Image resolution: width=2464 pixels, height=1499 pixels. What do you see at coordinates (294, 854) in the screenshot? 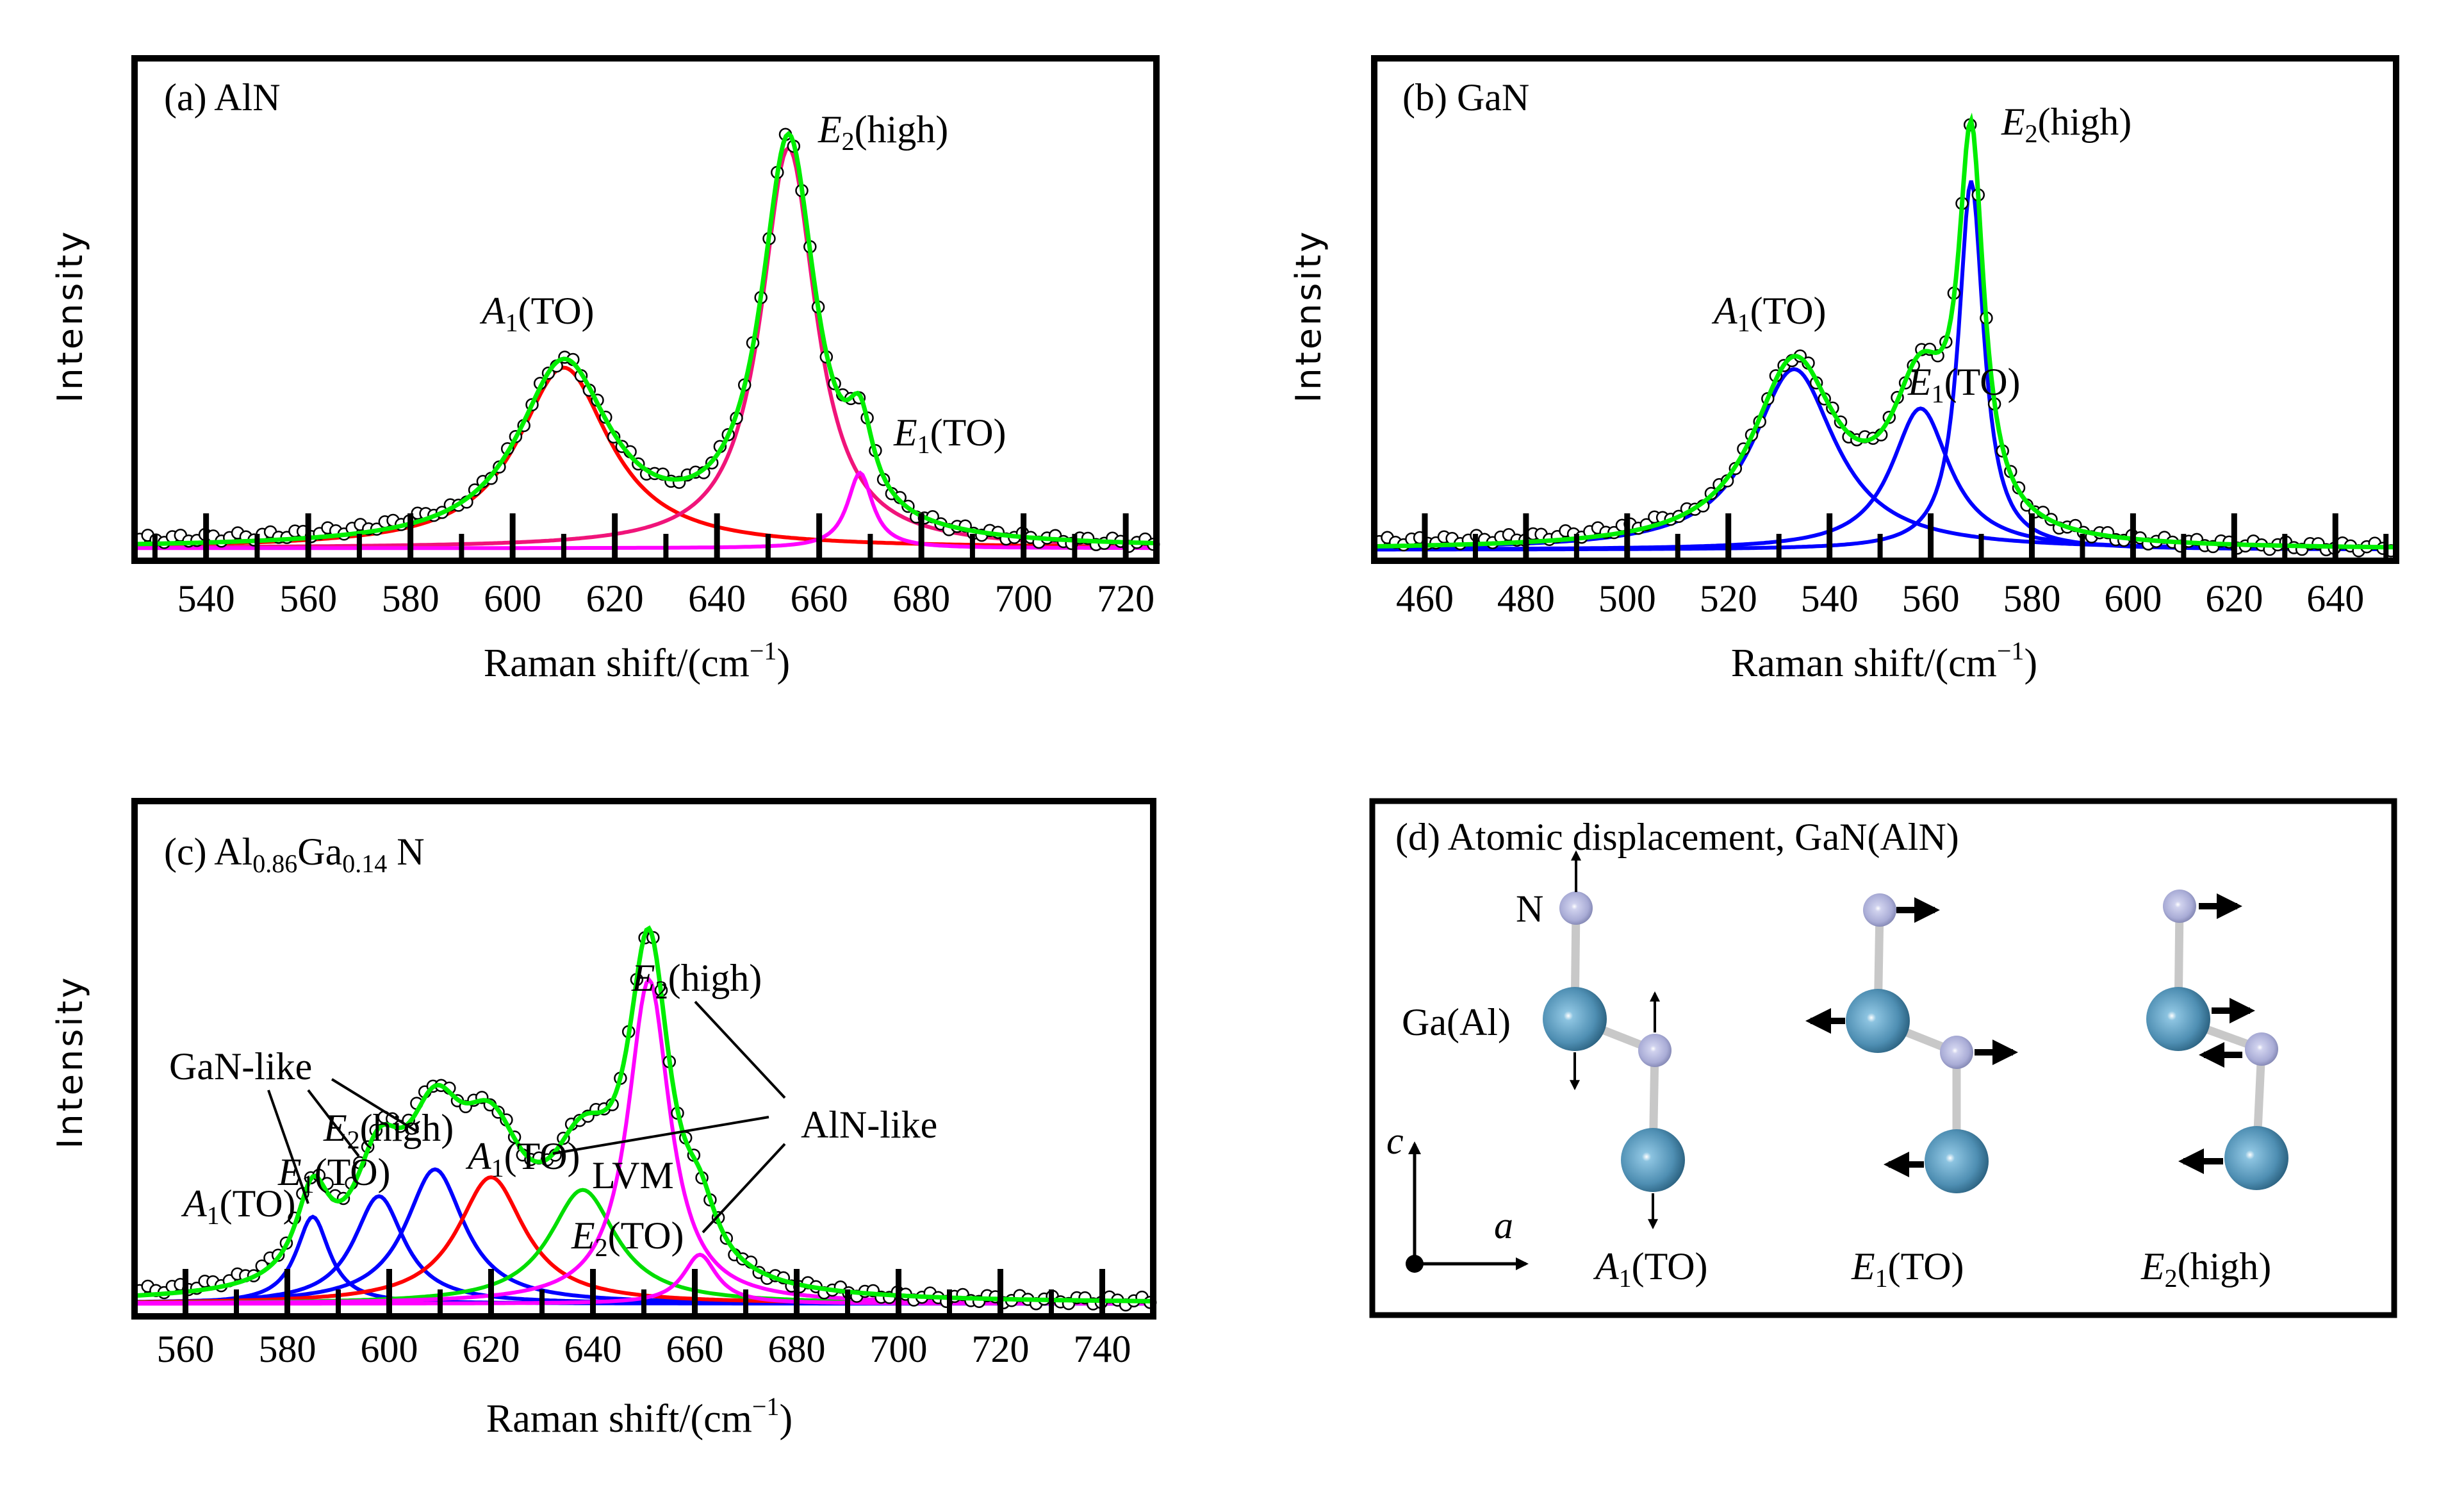
I see `panel-title: (c) Al0.86Ga0.14 N` at bounding box center [294, 854].